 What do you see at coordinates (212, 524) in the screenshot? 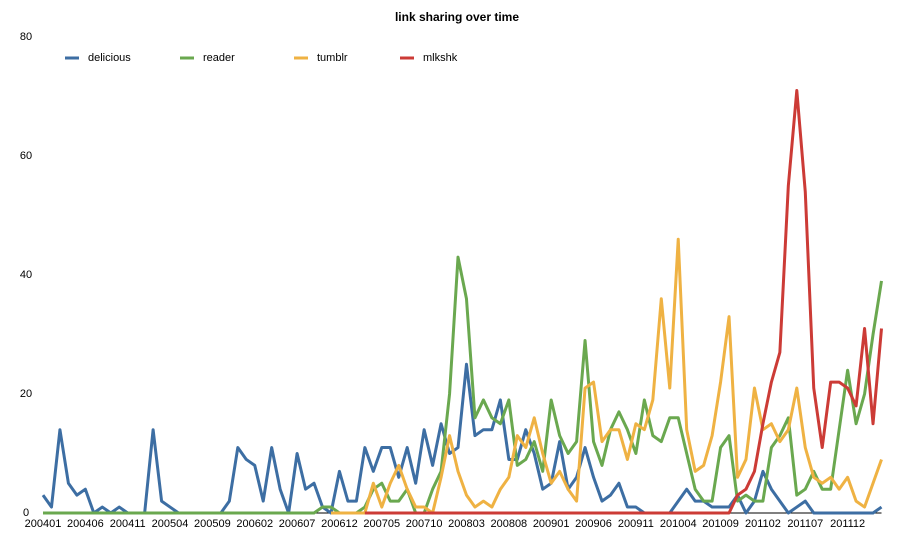
I see `x-tick-label: 200509` at bounding box center [212, 524].